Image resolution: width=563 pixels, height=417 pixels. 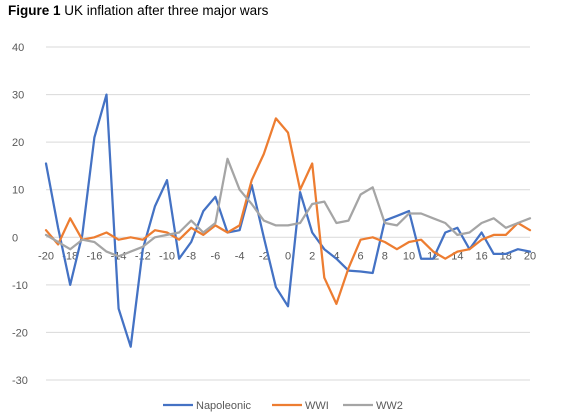 What do you see at coordinates (94, 256) in the screenshot?
I see `x-tick-label: -16` at bounding box center [94, 256].